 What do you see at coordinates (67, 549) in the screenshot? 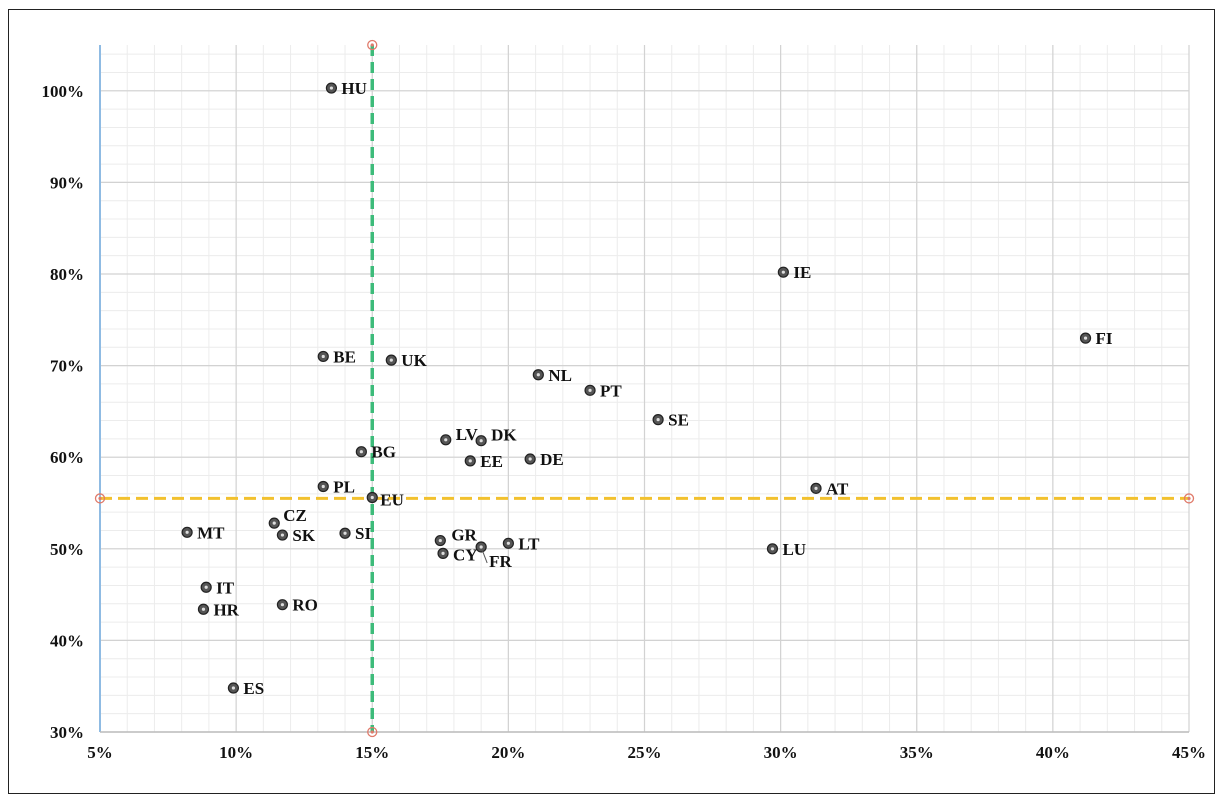
I see `y-tick-label: 50%` at bounding box center [67, 549].